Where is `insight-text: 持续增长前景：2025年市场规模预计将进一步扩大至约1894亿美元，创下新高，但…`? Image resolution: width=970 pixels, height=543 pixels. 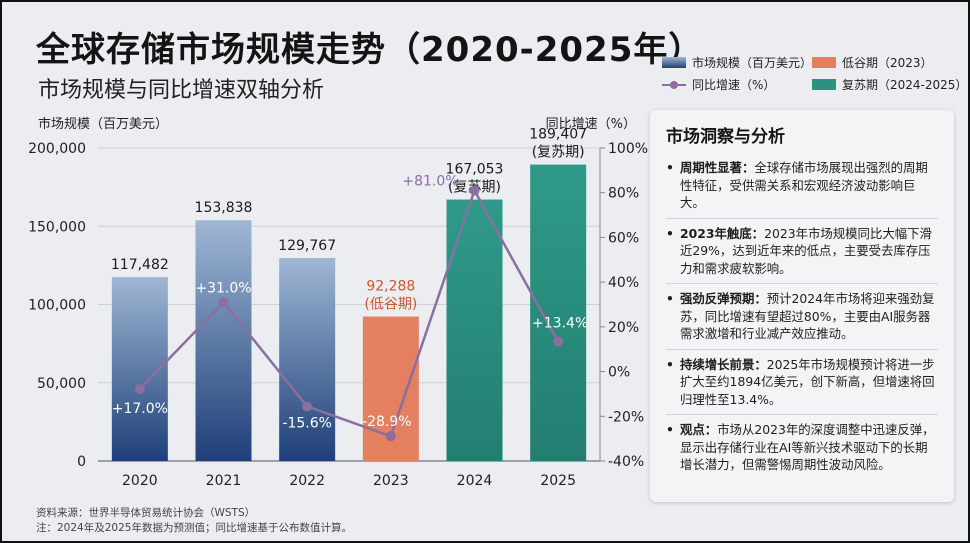
insight-text: 持续增长前景：2025年市场规模预计将进一步扩大至约1894亿美元，创下新高，但… is located at coordinates (809, 382).